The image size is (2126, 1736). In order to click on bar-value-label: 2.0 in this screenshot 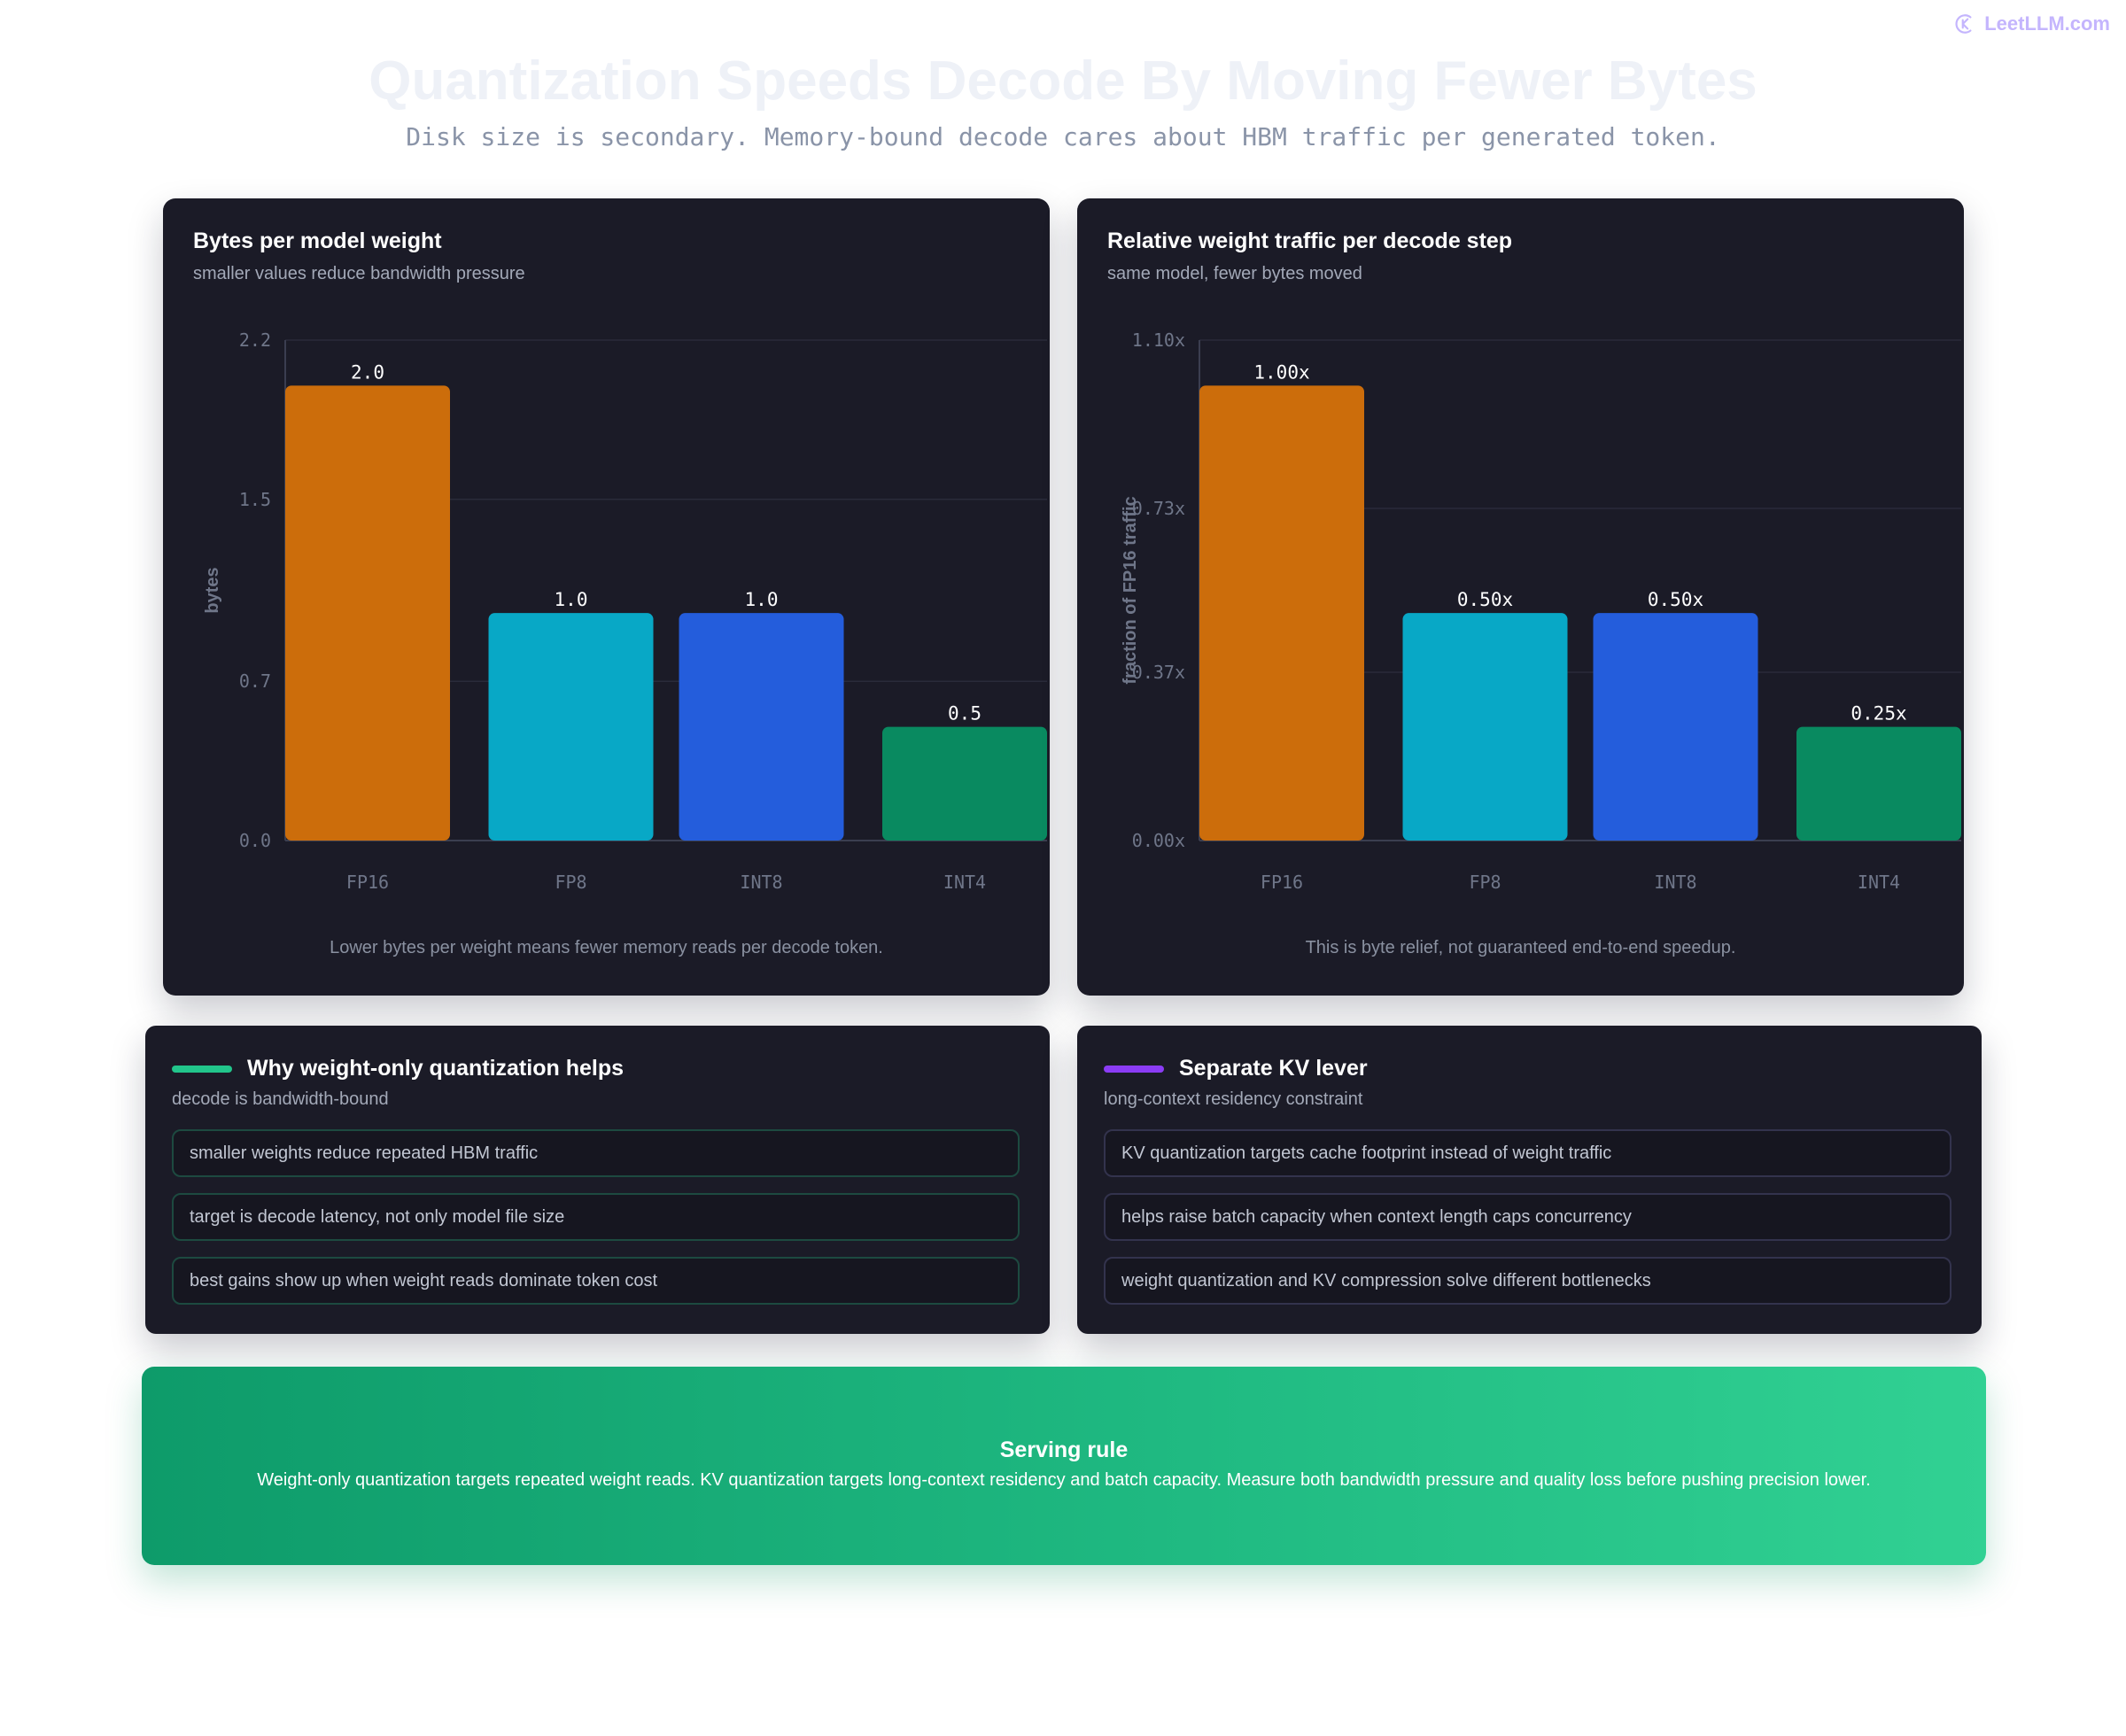, I will do `click(368, 372)`.